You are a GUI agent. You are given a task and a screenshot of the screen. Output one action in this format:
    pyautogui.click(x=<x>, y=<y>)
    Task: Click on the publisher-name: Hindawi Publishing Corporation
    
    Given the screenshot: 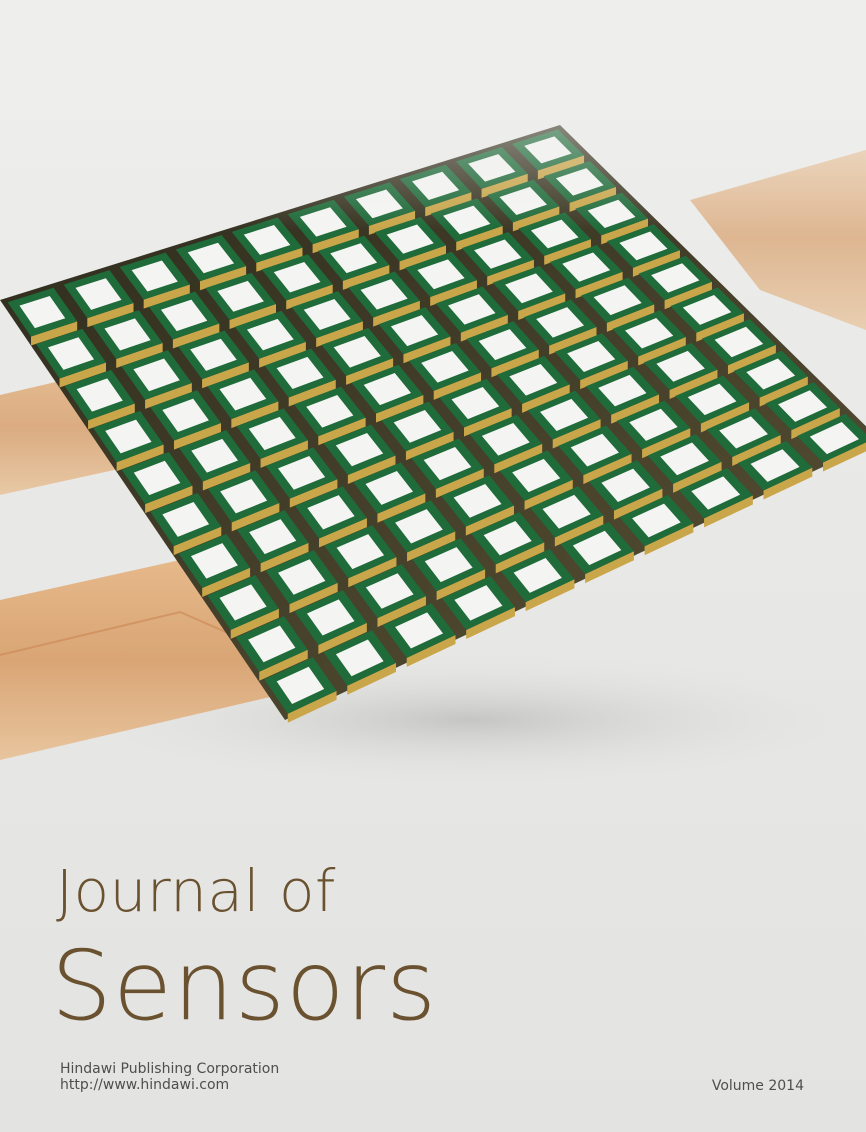 What is the action you would take?
    pyautogui.click(x=170, y=1069)
    